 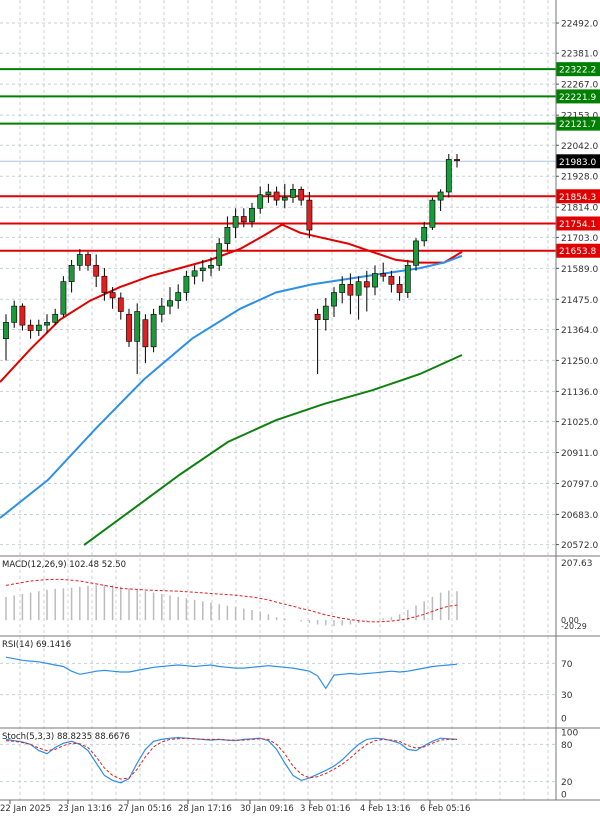 What do you see at coordinates (577, 125) in the screenshot?
I see `level-label: 22121.7` at bounding box center [577, 125].